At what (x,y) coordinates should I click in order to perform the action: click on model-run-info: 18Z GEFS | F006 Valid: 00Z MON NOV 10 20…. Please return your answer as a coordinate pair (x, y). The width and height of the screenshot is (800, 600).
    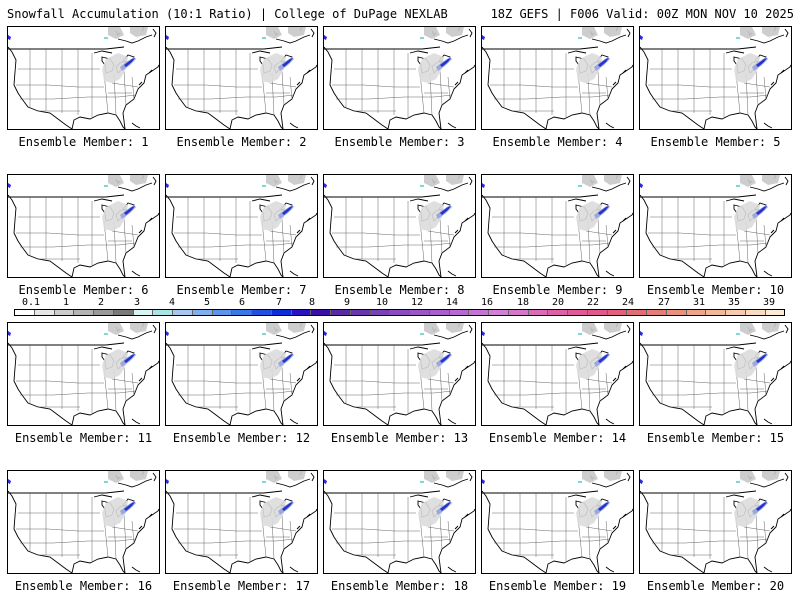
    Looking at the image, I should click on (642, 14).